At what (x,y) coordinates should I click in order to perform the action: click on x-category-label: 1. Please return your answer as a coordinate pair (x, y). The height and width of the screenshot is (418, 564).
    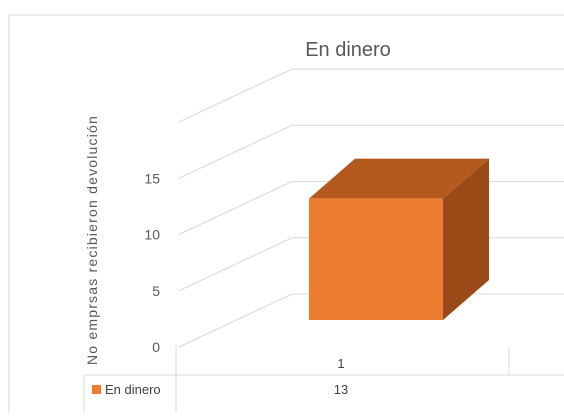
    Looking at the image, I should click on (340, 363).